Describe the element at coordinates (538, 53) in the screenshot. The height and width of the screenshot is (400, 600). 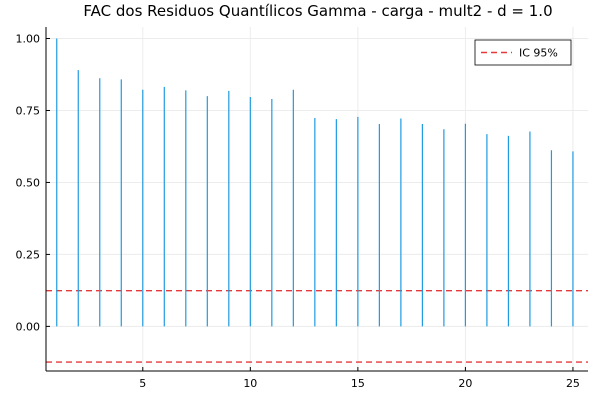
I see `legend-ci-label: IC 95%` at that location.